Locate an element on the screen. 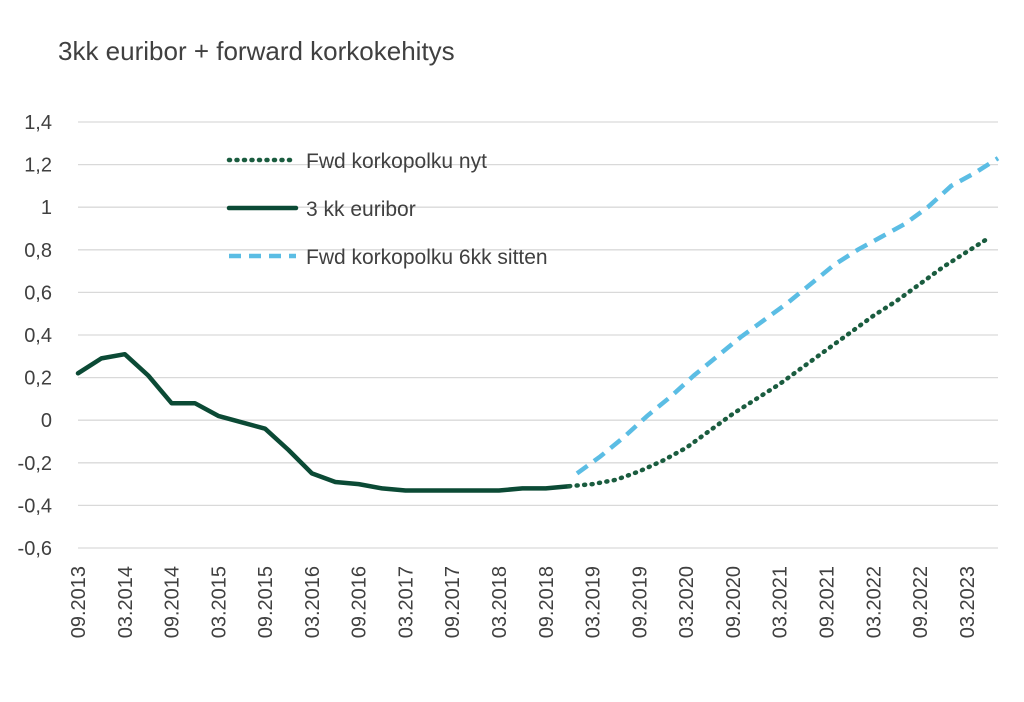 The height and width of the screenshot is (702, 1024). chart-title: 3kk euribor + forward korkokehitys is located at coordinates (256, 51).